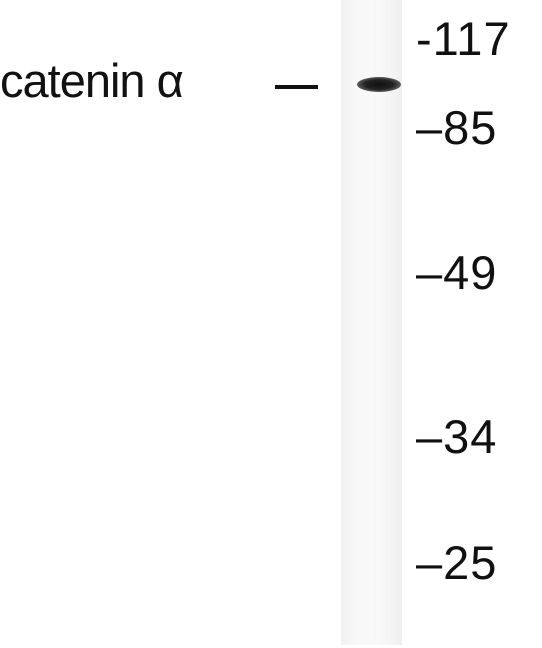  I want to click on protein-label: catenin α, so click(92, 80).